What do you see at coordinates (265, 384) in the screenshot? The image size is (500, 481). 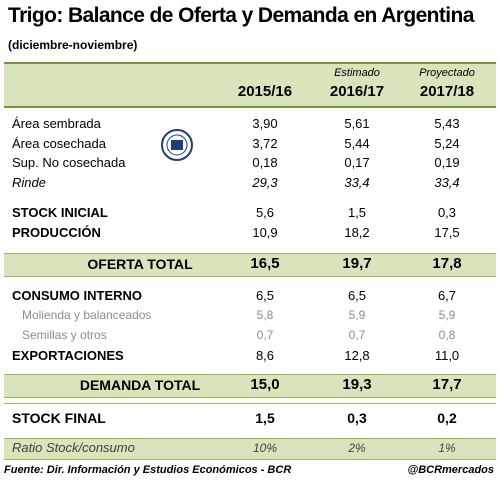 I see `cell-value: 15,0` at bounding box center [265, 384].